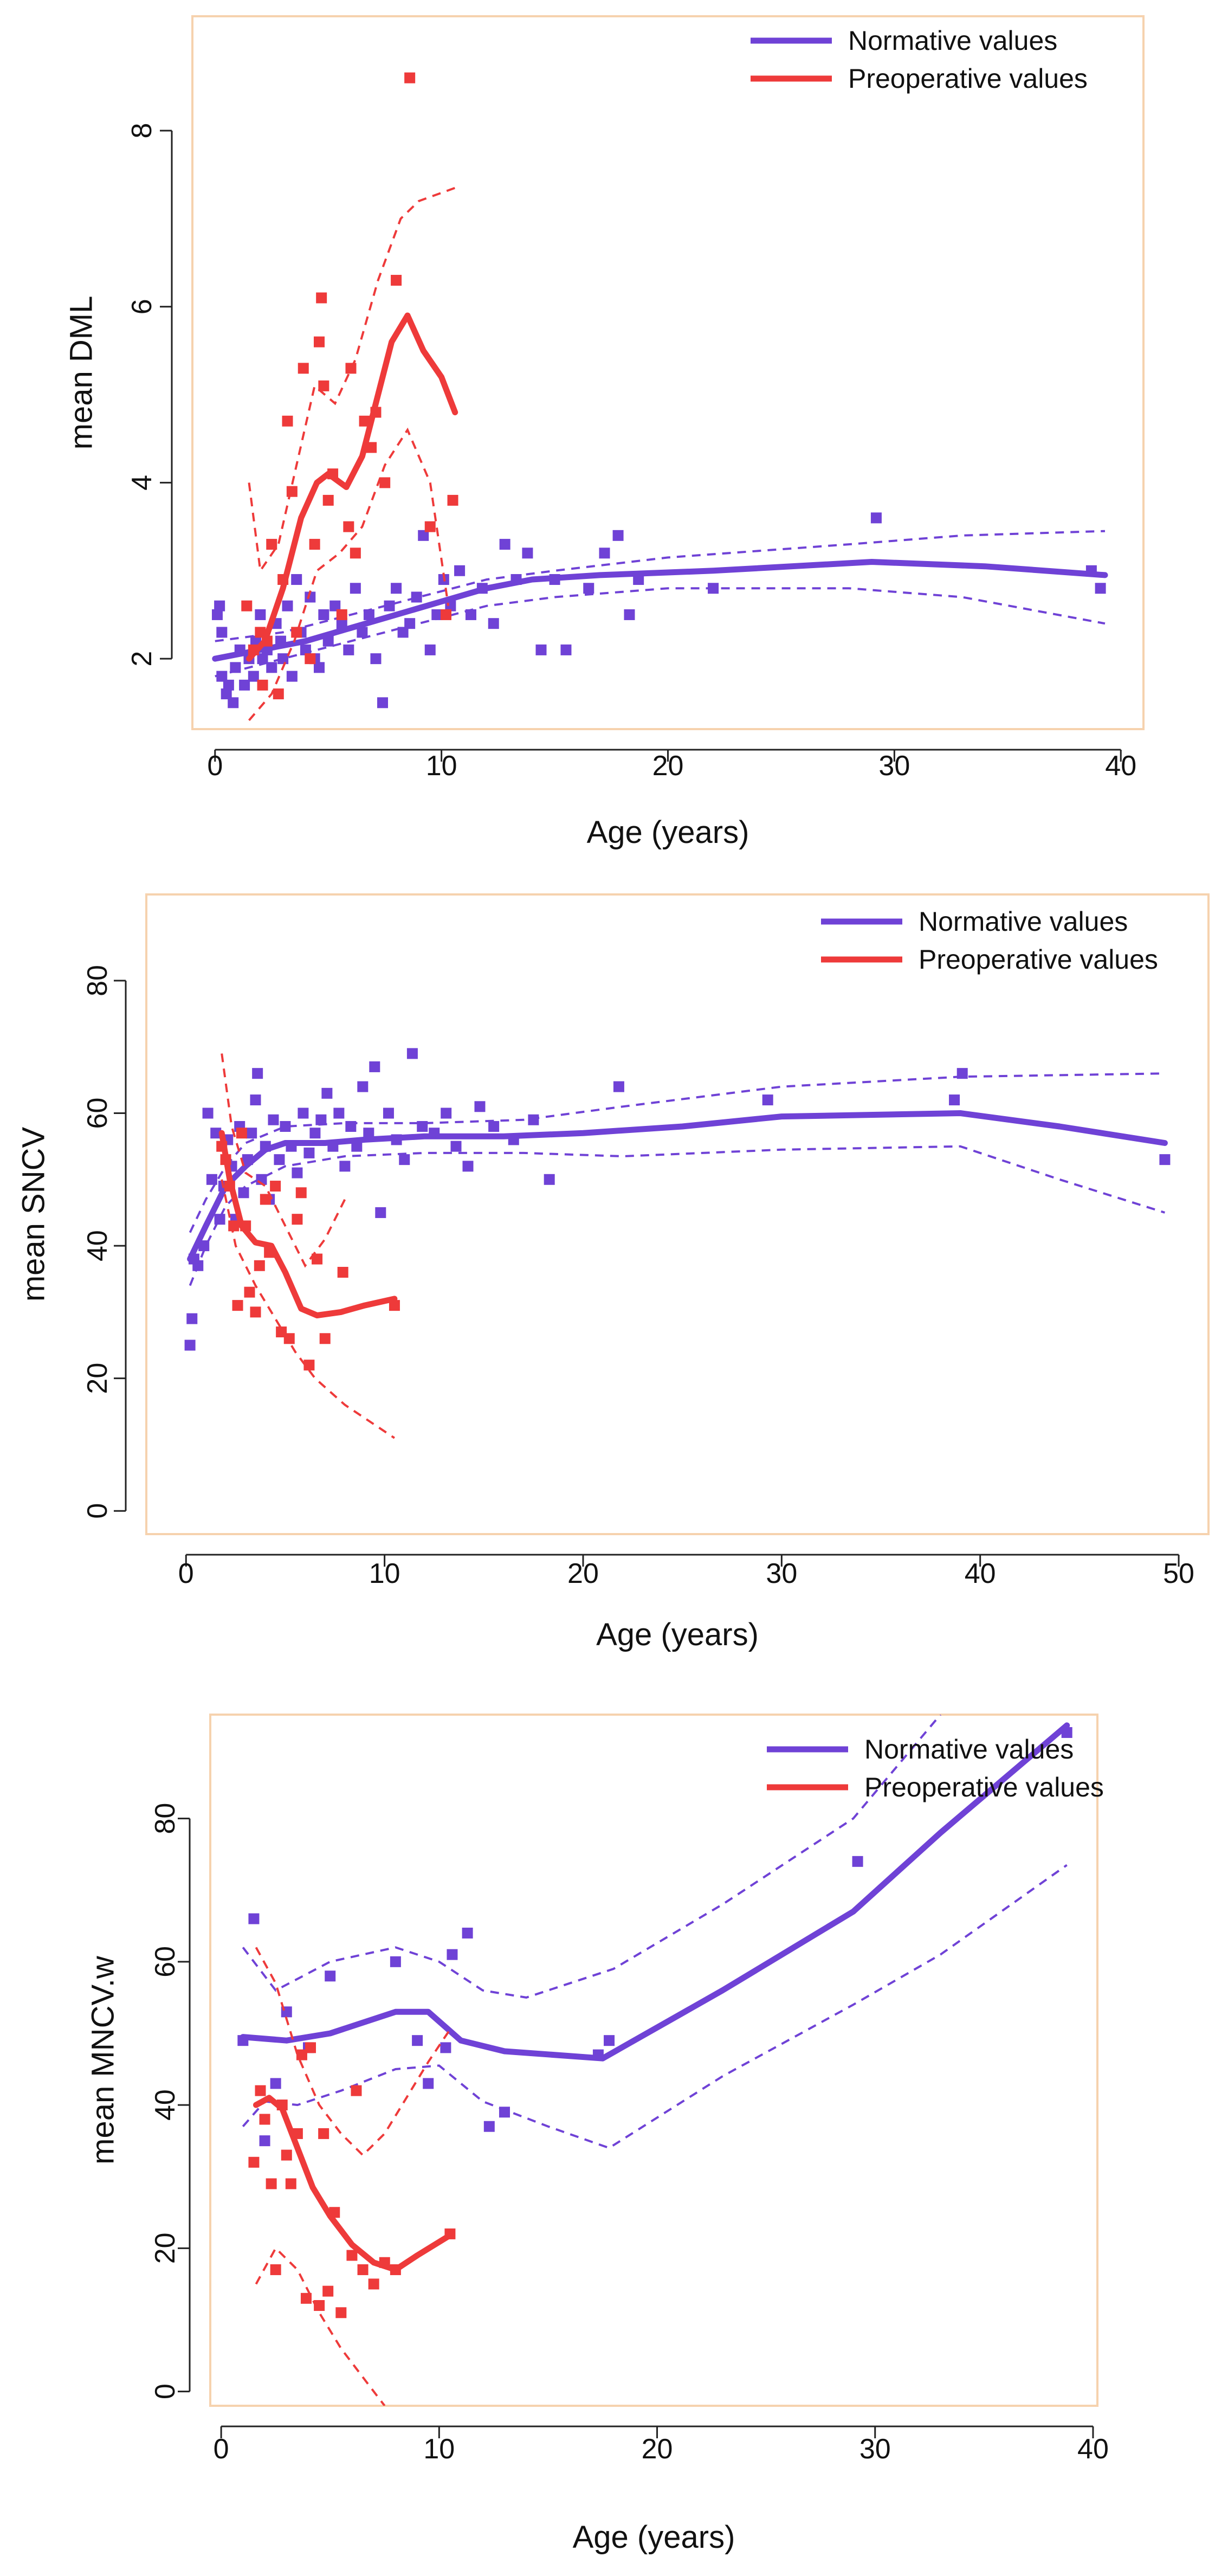 Image resolution: width=1228 pixels, height=2576 pixels. What do you see at coordinates (1023, 921) in the screenshot?
I see `normative-legend-label: Normative values` at bounding box center [1023, 921].